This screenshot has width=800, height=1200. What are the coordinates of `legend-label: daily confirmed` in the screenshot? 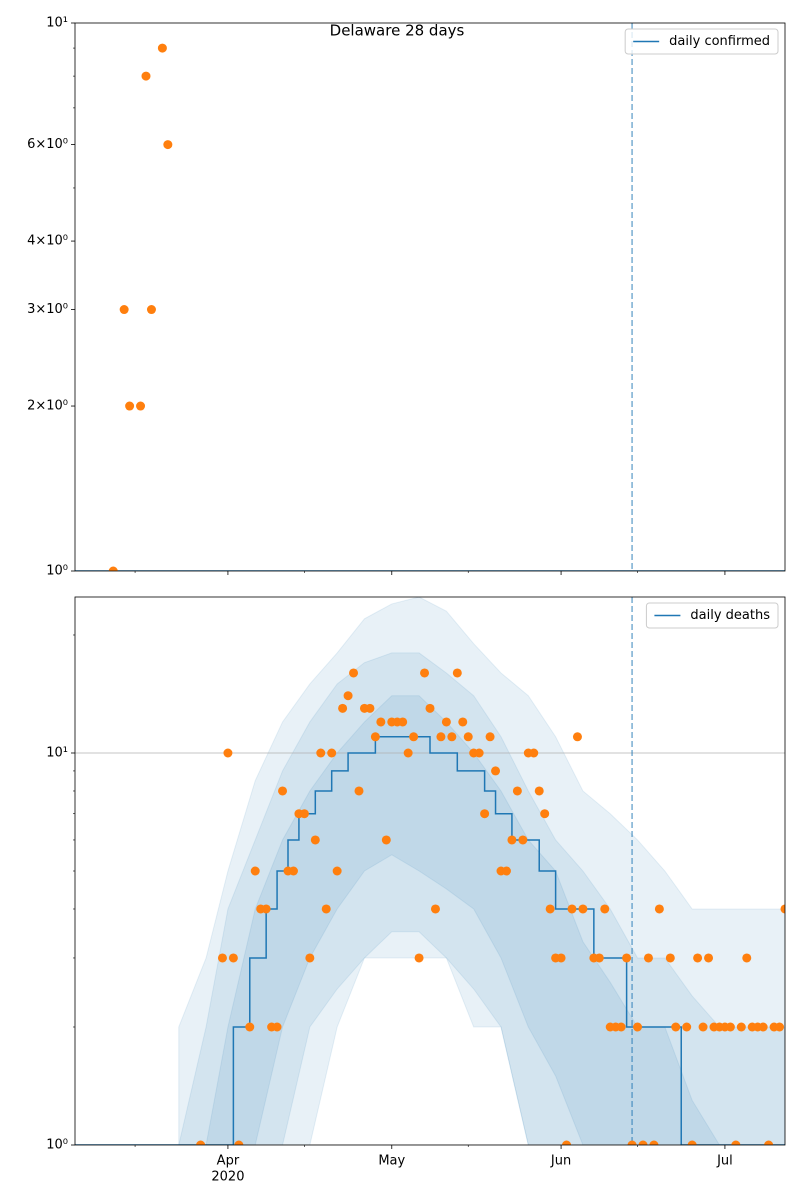 It's located at (719, 41).